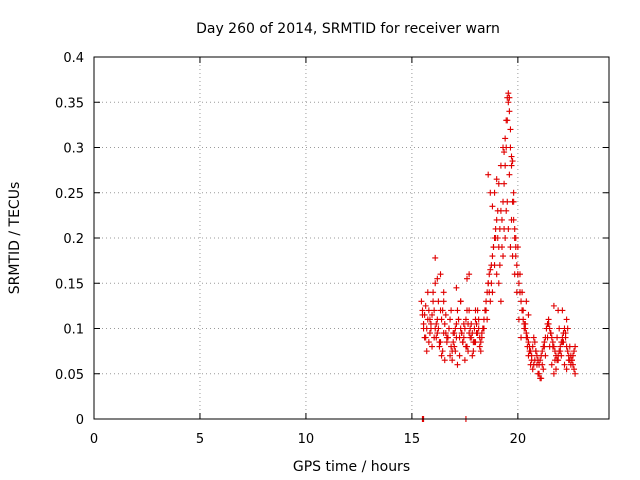 The image size is (640, 480). I want to click on y-tick-labels: 0 0.05 0.1 0.15 0.2 0.25 0.3 0.35 0.4, so click(69, 239).